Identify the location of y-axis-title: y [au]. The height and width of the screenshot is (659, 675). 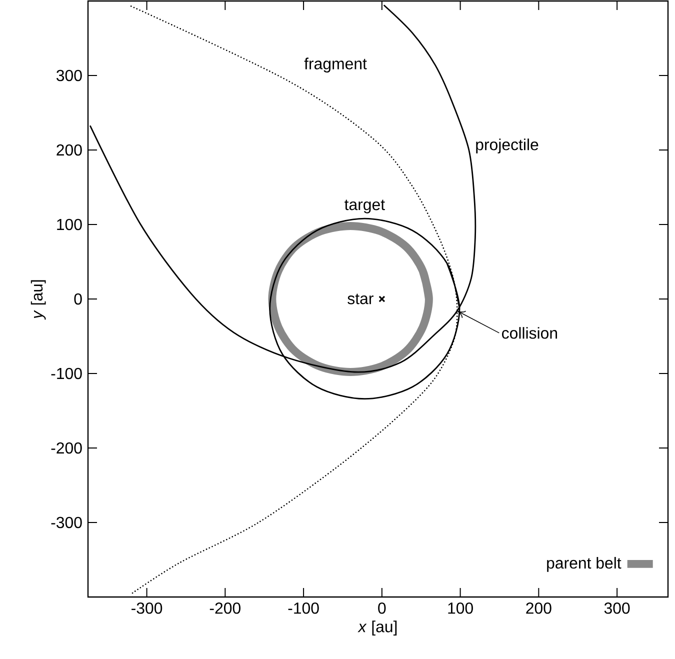
(38, 300).